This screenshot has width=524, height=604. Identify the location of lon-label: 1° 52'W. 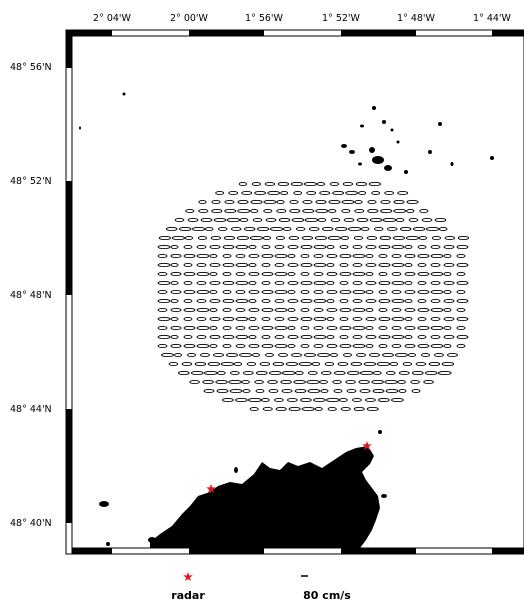
(341, 18).